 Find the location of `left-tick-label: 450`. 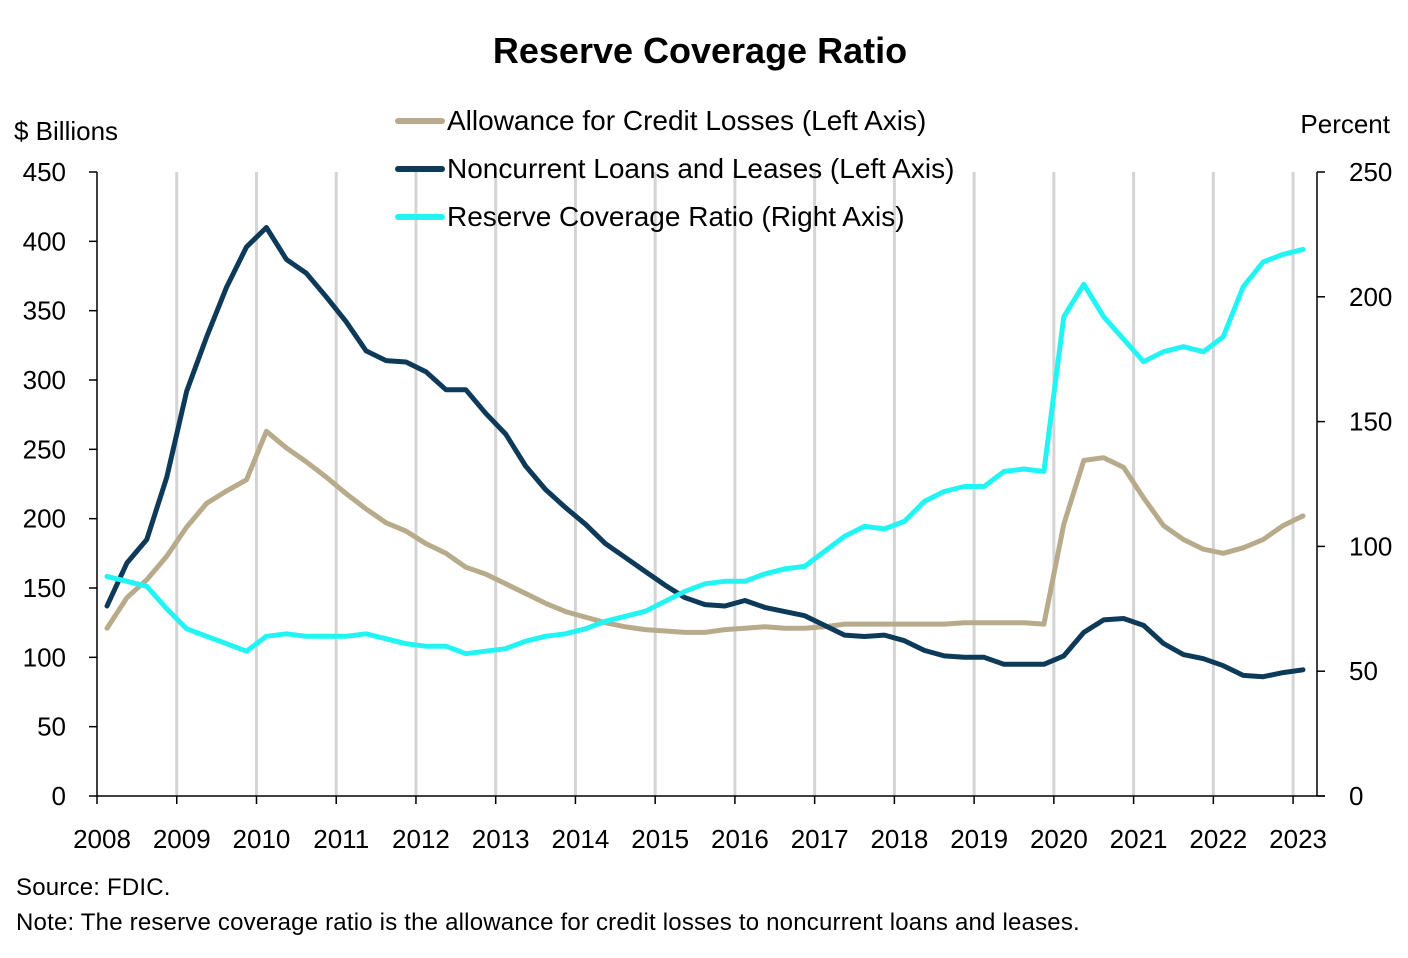

left-tick-label: 450 is located at coordinates (44, 172).